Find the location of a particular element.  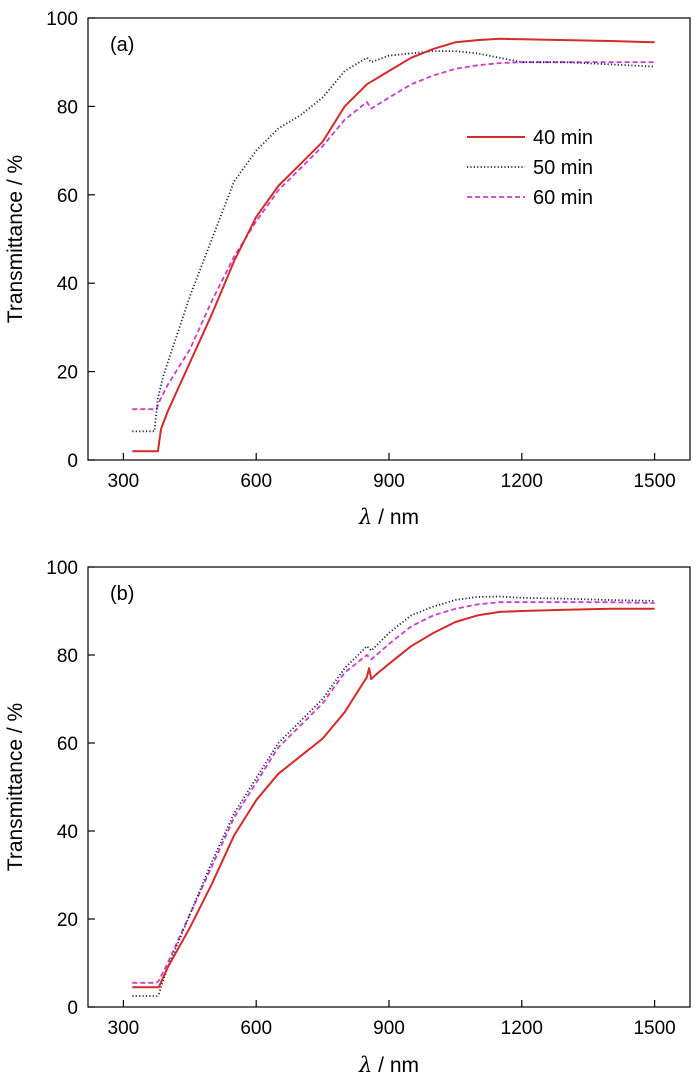

panel-label: (a) is located at coordinates (122, 45).